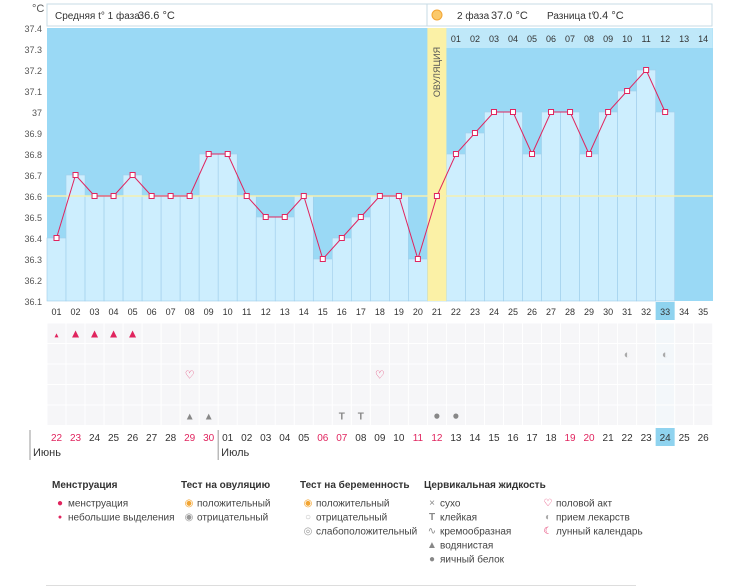  I want to click on date-label: 25, so click(114, 438).